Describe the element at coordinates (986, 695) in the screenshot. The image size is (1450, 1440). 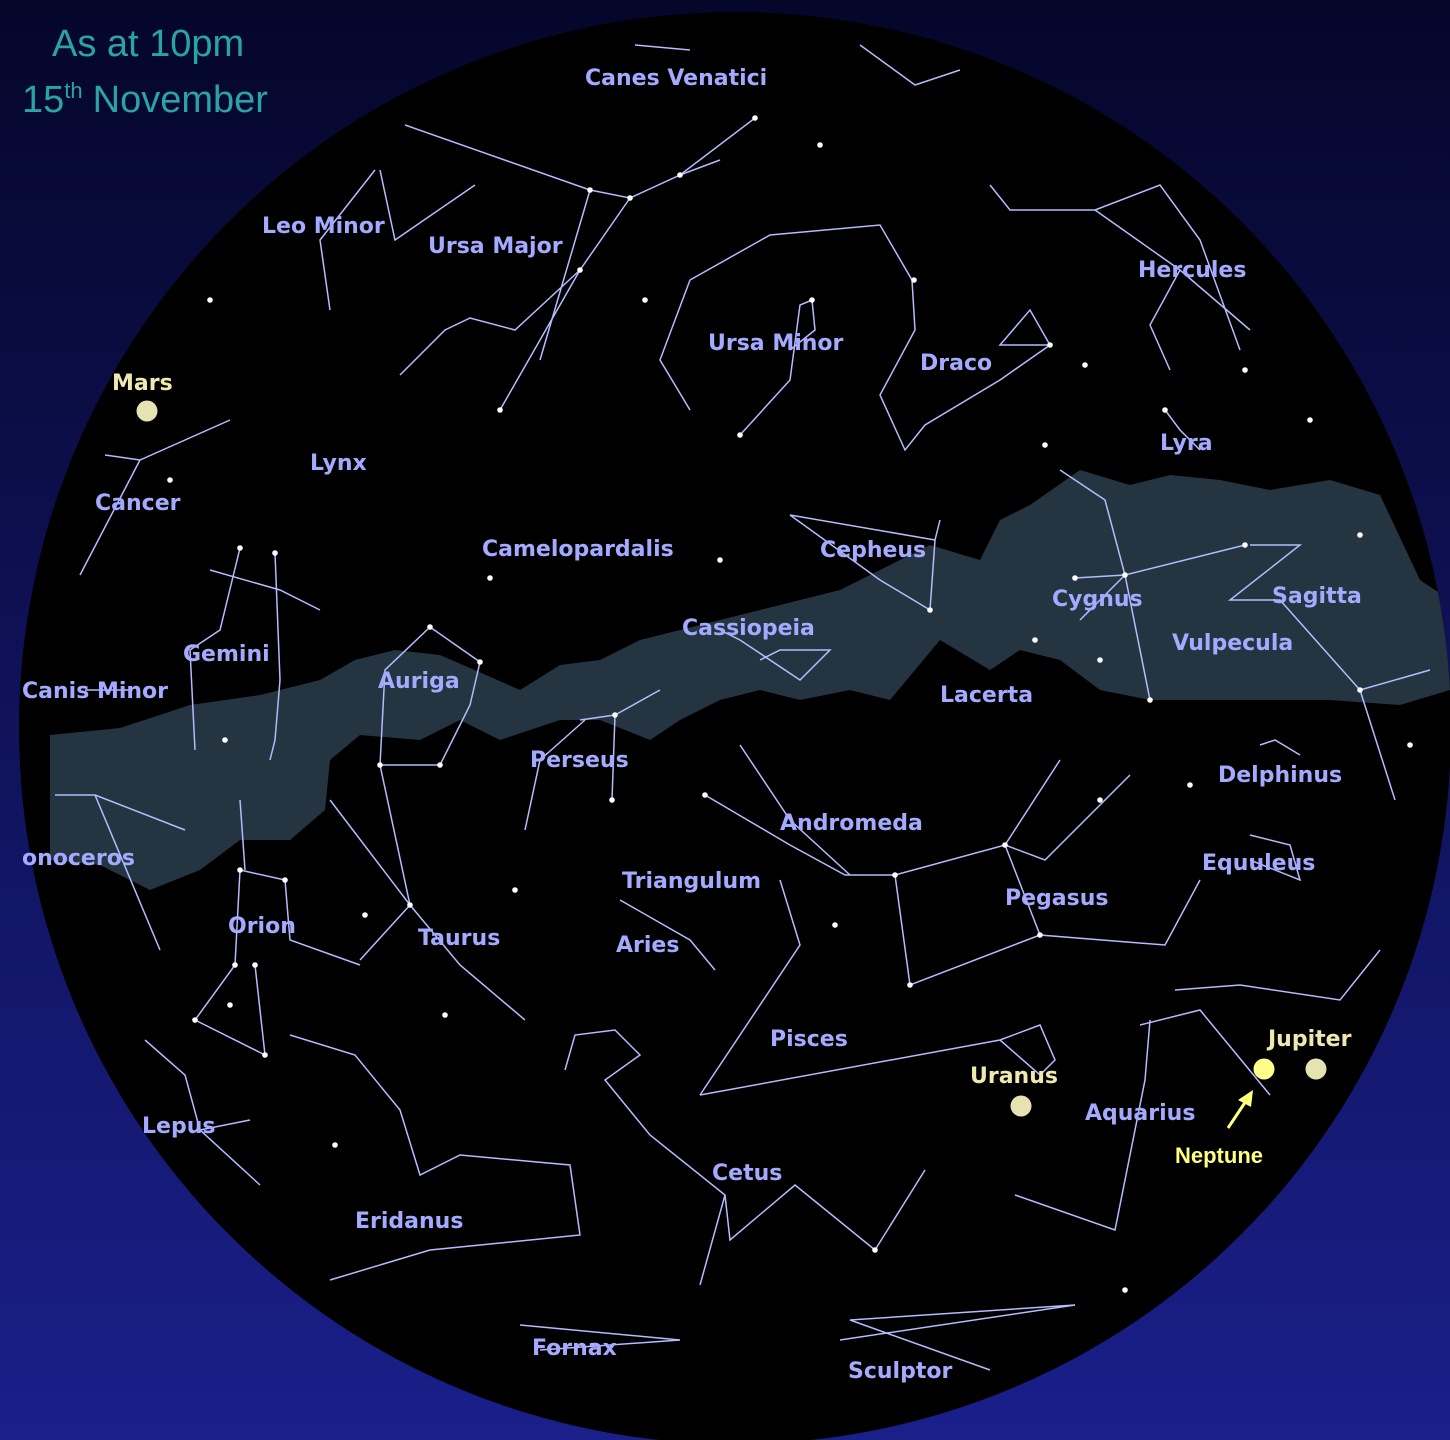
I see `constellation-label: Lacerta` at that location.